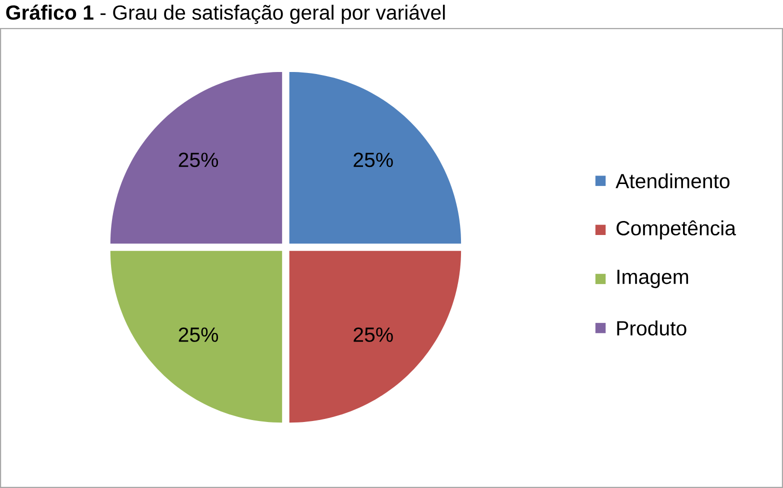  I want to click on legend-label: Atendimento, so click(673, 180).